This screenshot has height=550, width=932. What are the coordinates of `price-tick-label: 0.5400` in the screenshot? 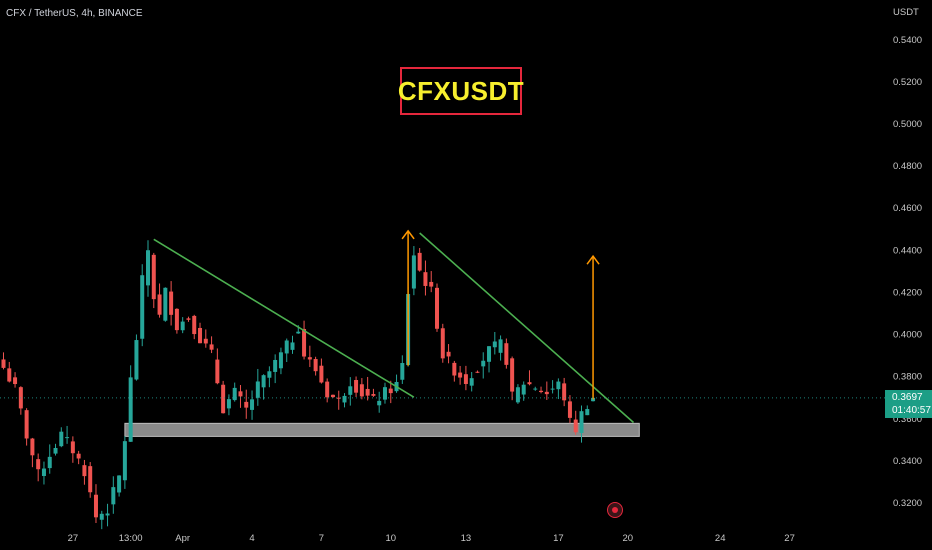 It's located at (907, 40).